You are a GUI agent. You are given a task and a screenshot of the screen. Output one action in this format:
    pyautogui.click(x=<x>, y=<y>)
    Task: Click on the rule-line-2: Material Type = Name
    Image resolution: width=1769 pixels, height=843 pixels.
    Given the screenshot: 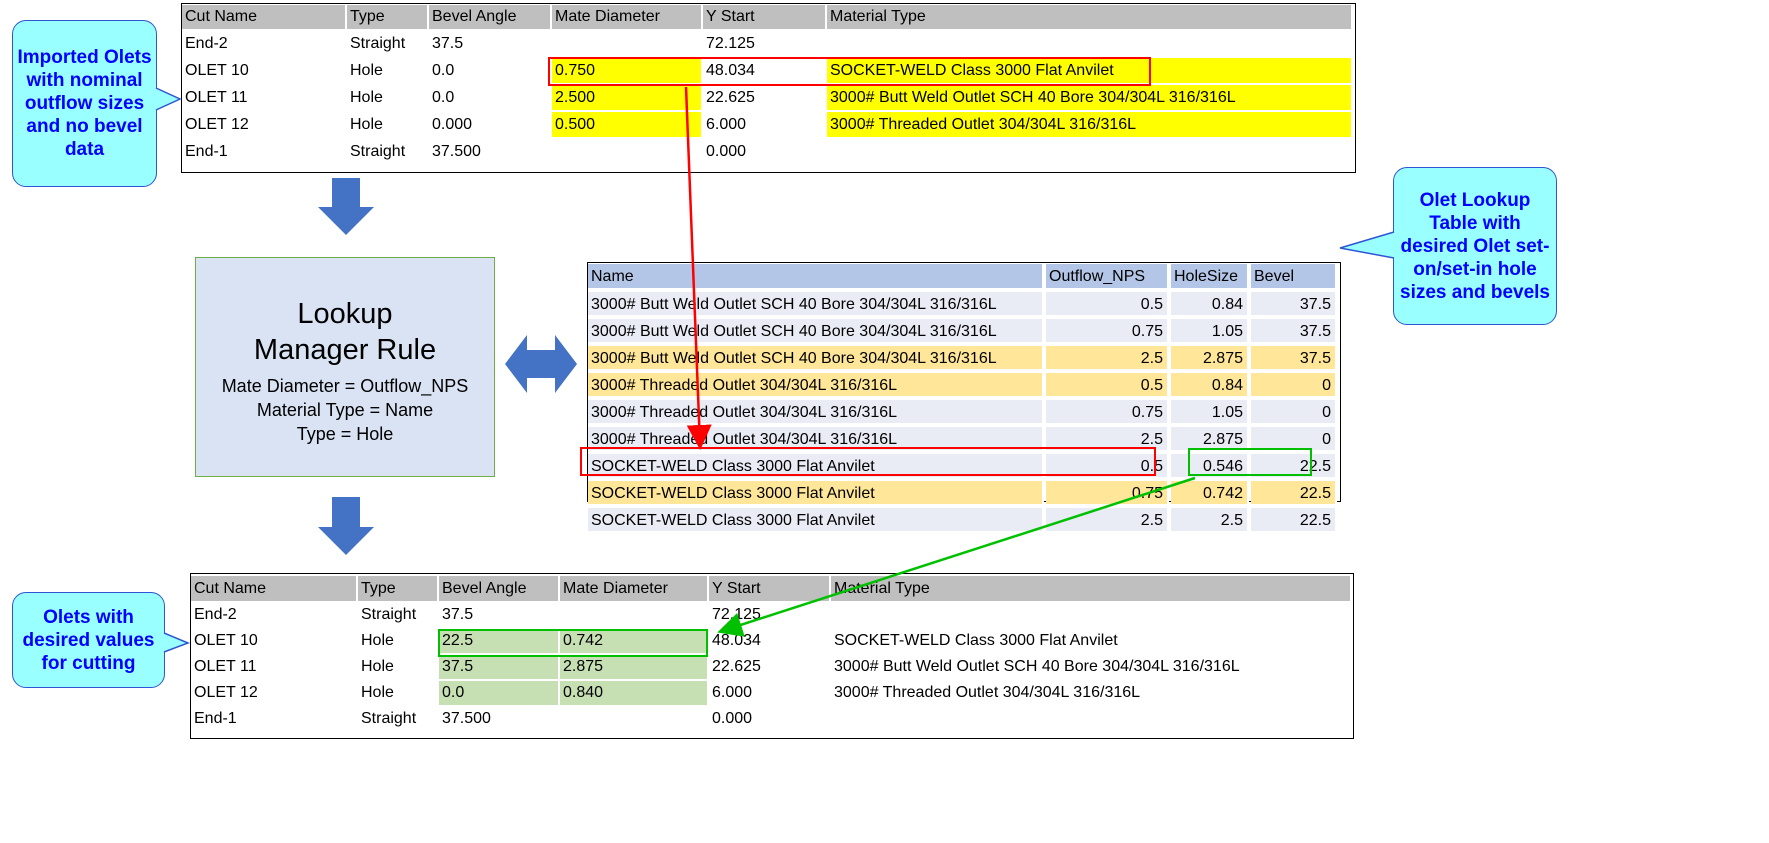 What is the action you would take?
    pyautogui.click(x=345, y=410)
    